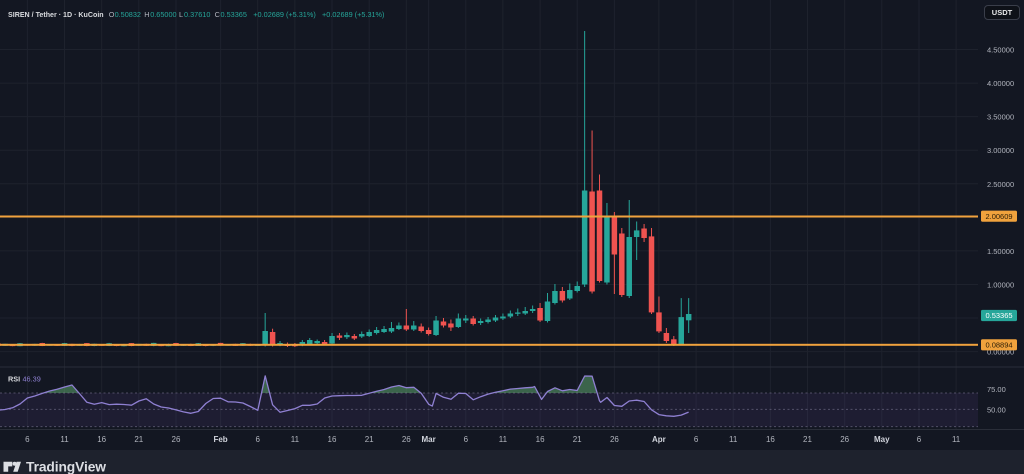 The image size is (1024, 474). I want to click on svg-text: Feb, so click(220, 439).